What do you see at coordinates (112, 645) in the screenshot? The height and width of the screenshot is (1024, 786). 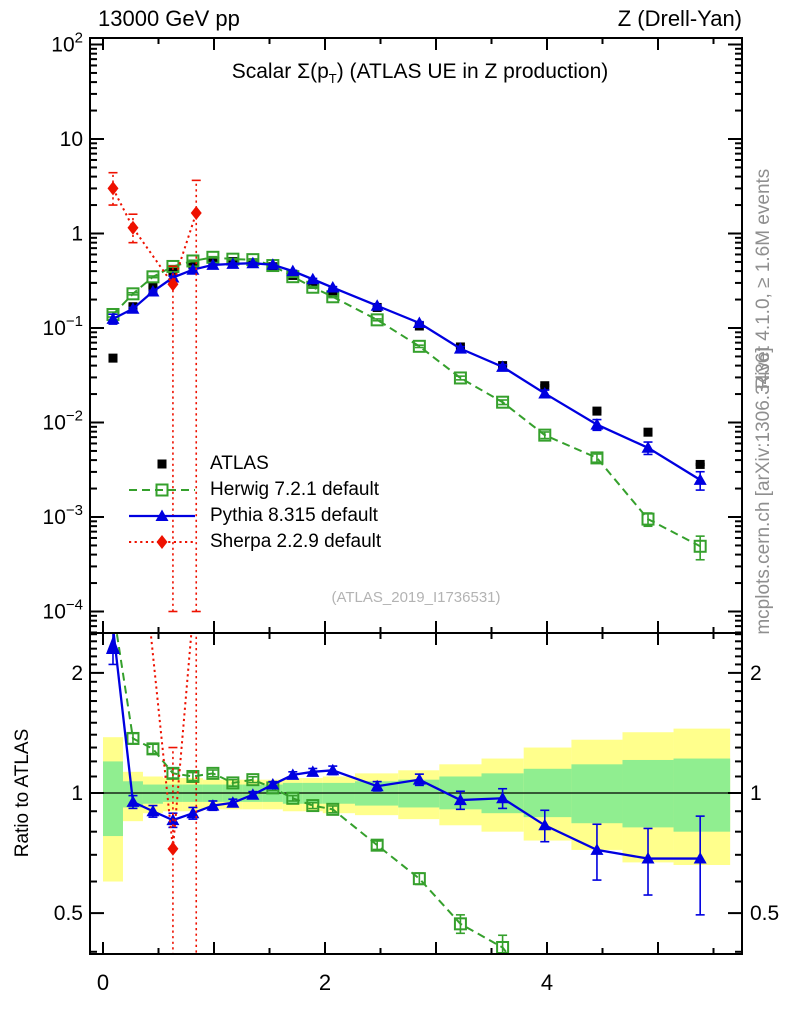 I see `offscale-up-arrow-icon` at bounding box center [112, 645].